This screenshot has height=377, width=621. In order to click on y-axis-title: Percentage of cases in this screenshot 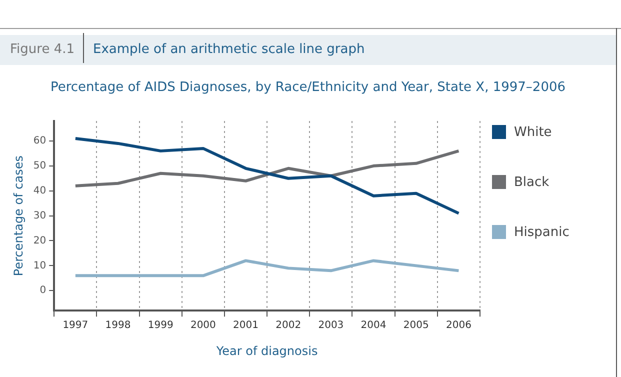, I will do `click(18, 216)`.